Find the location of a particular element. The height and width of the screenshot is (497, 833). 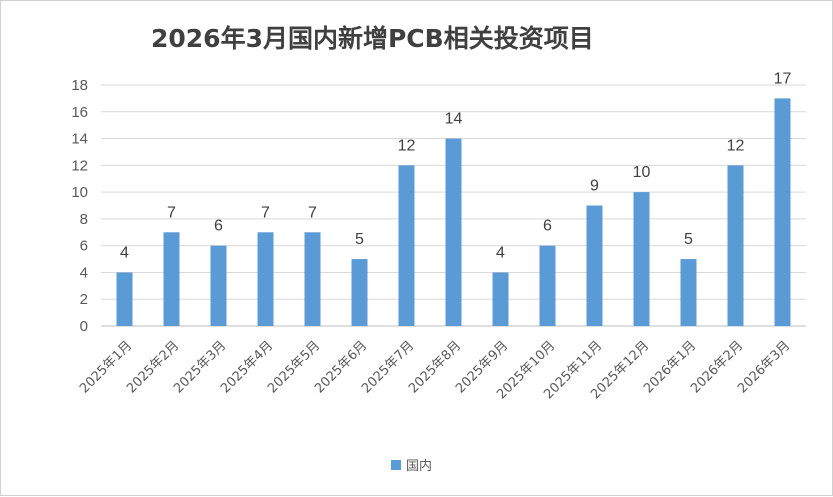

y-tick-label: 6 is located at coordinates (84, 246).